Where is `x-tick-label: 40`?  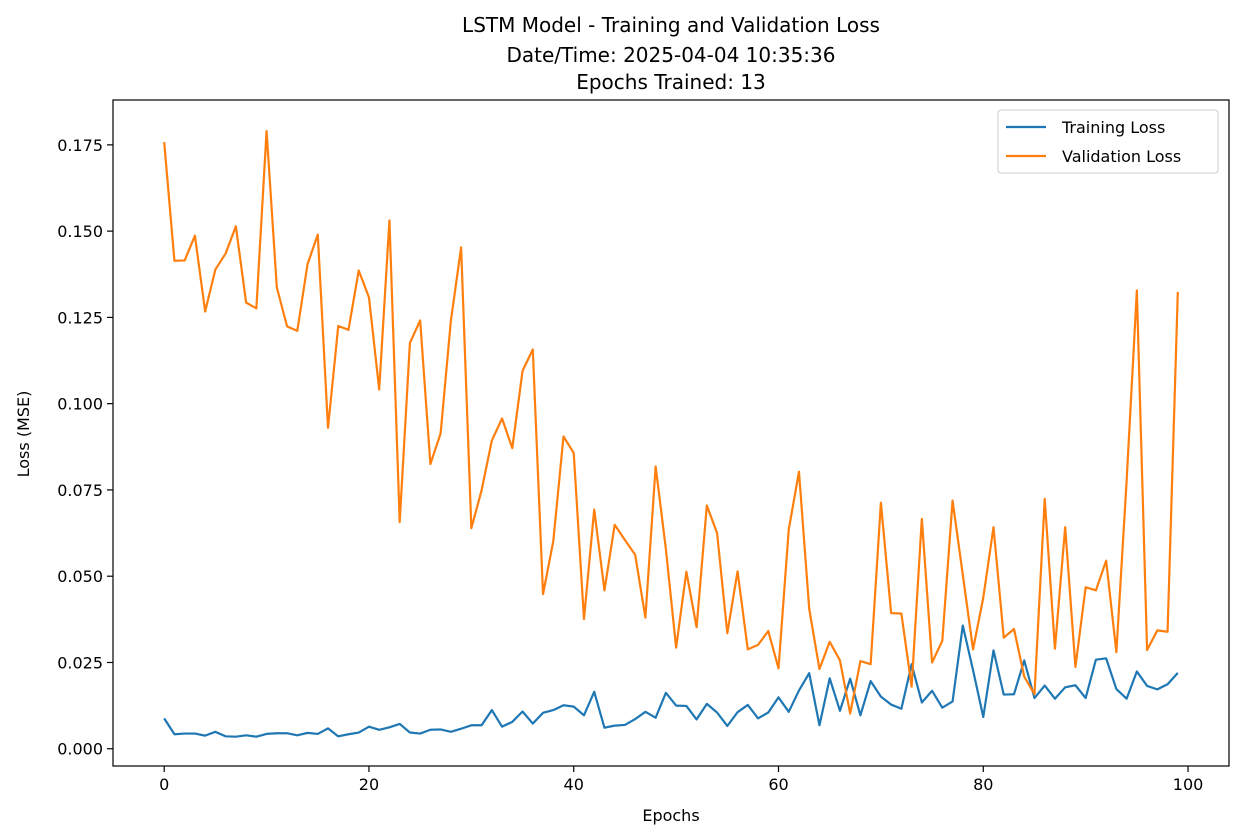
x-tick-label: 40 is located at coordinates (574, 784).